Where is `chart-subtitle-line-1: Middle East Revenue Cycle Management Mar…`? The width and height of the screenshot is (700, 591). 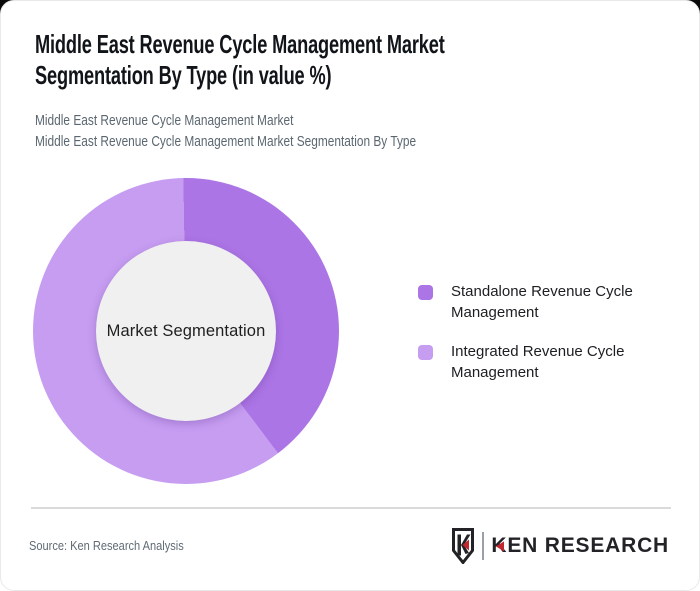
chart-subtitle-line-1: Middle East Revenue Cycle Management Mar… is located at coordinates (164, 121).